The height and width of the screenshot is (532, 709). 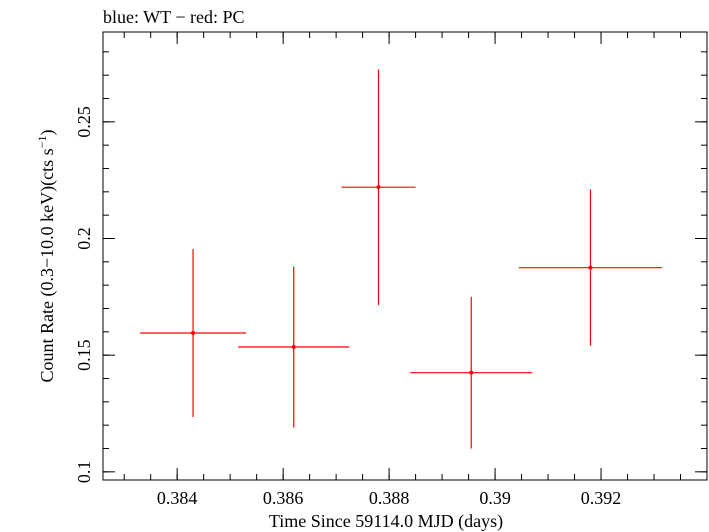 What do you see at coordinates (283, 498) in the screenshot?
I see `x-tick-label: 0.386` at bounding box center [283, 498].